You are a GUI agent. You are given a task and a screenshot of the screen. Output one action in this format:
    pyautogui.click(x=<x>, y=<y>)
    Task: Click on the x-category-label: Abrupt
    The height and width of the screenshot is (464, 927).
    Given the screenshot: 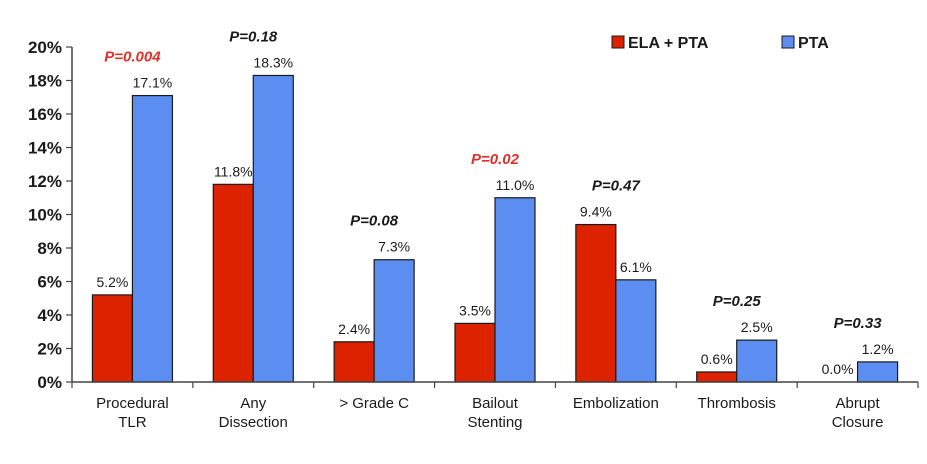 What is the action you would take?
    pyautogui.click(x=857, y=403)
    